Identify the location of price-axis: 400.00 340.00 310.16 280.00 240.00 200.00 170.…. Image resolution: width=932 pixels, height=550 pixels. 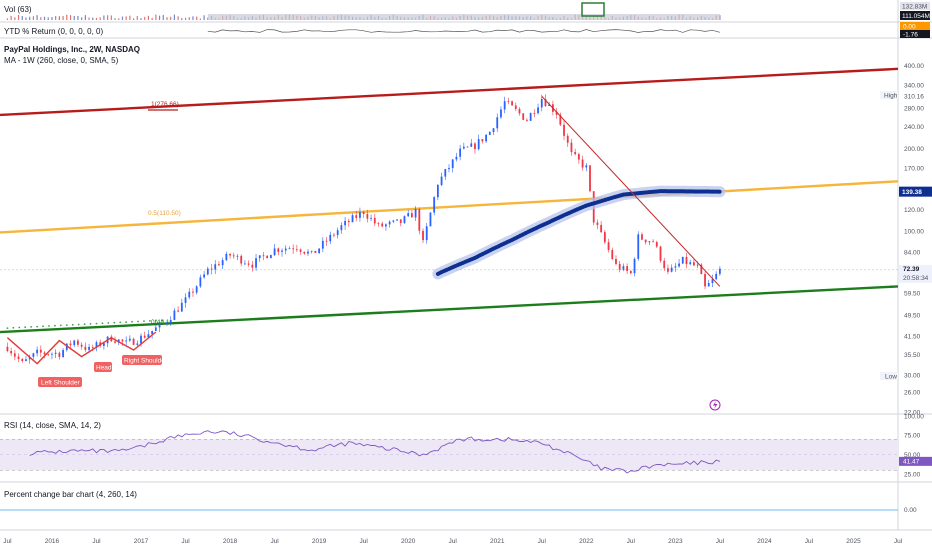
(914, 239).